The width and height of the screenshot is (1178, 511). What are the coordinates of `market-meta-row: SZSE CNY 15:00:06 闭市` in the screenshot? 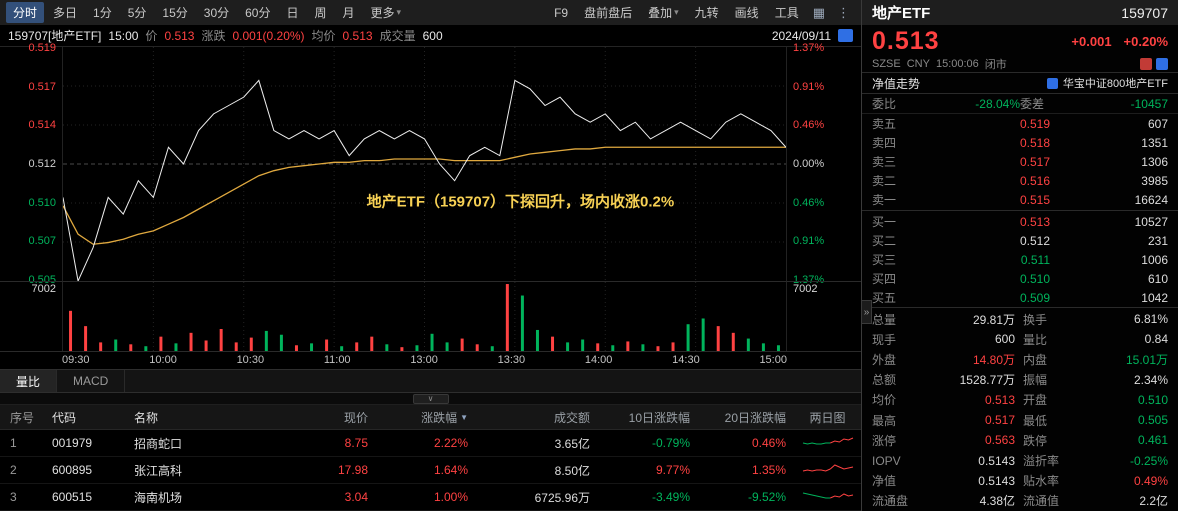 It's located at (1020, 63).